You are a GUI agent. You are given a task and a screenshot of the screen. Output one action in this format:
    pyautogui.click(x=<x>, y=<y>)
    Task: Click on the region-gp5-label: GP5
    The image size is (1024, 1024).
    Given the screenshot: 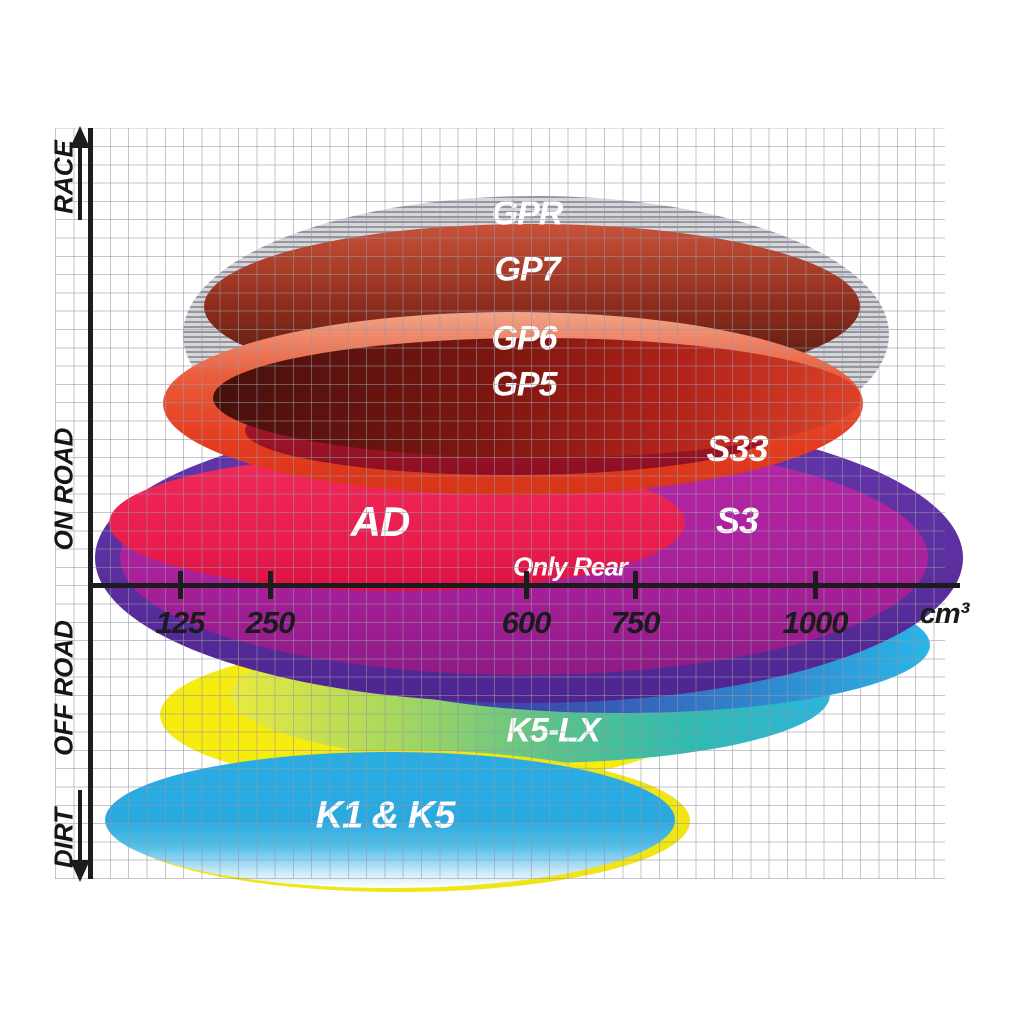 What is the action you would take?
    pyautogui.click(x=524, y=384)
    